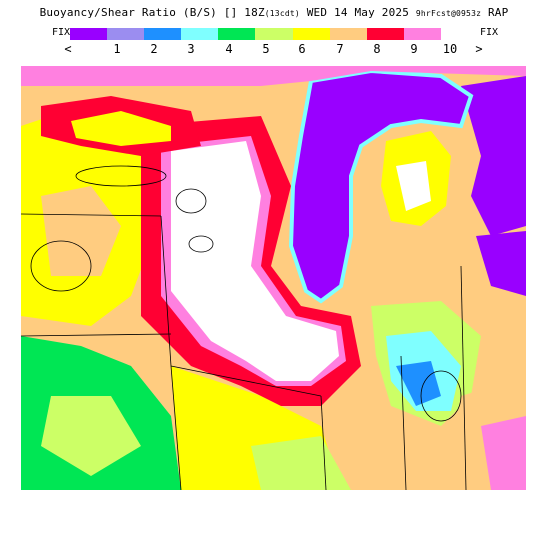 Image resolution: width=548 pixels, height=548 pixels. What do you see at coordinates (418, 383) in the screenshot?
I see `field-blue-east` at bounding box center [418, 383].